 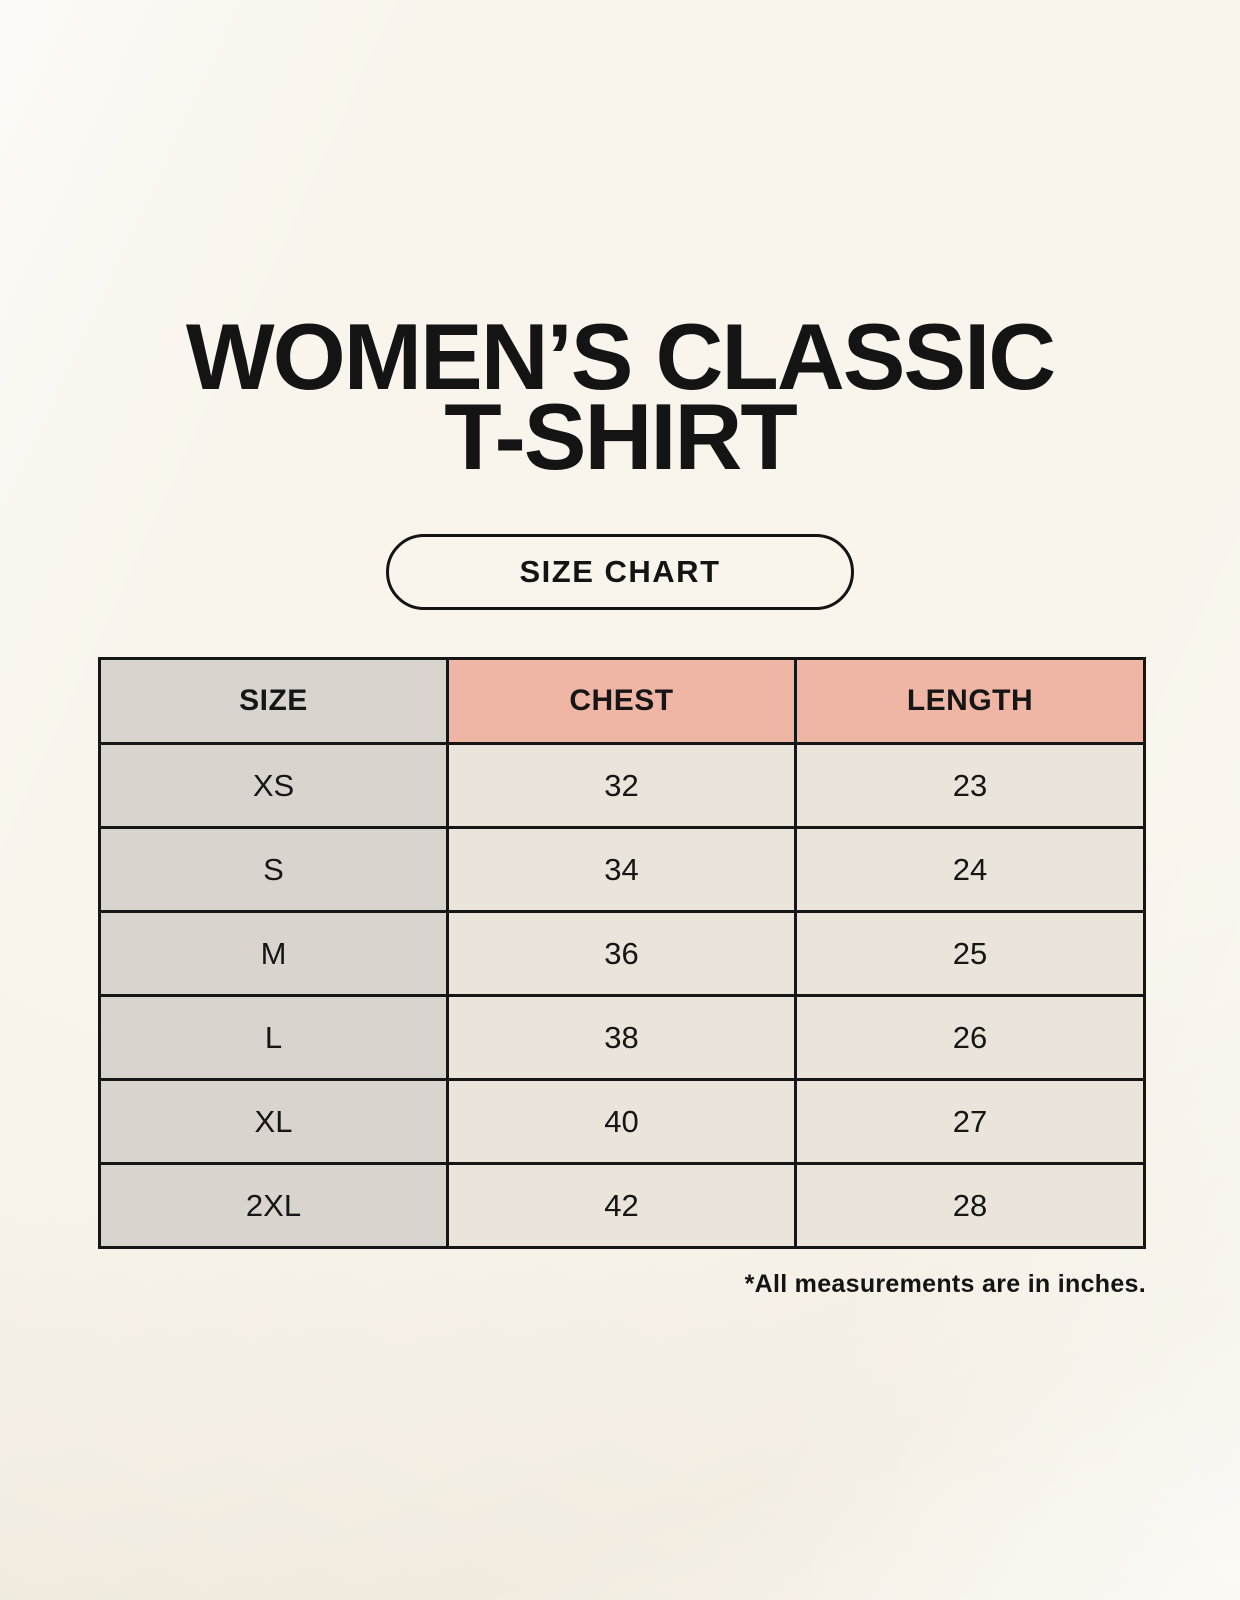 I want to click on size-row-s: S 34 24, so click(x=622, y=869).